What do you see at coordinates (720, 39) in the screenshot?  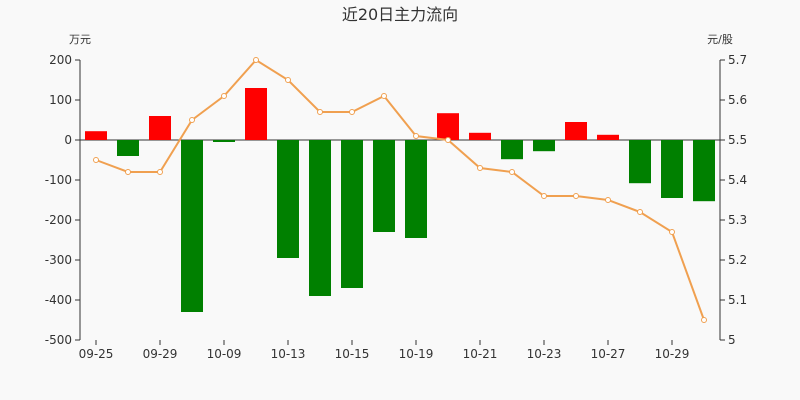 I see `right-axis-unit: 元/股` at bounding box center [720, 39].